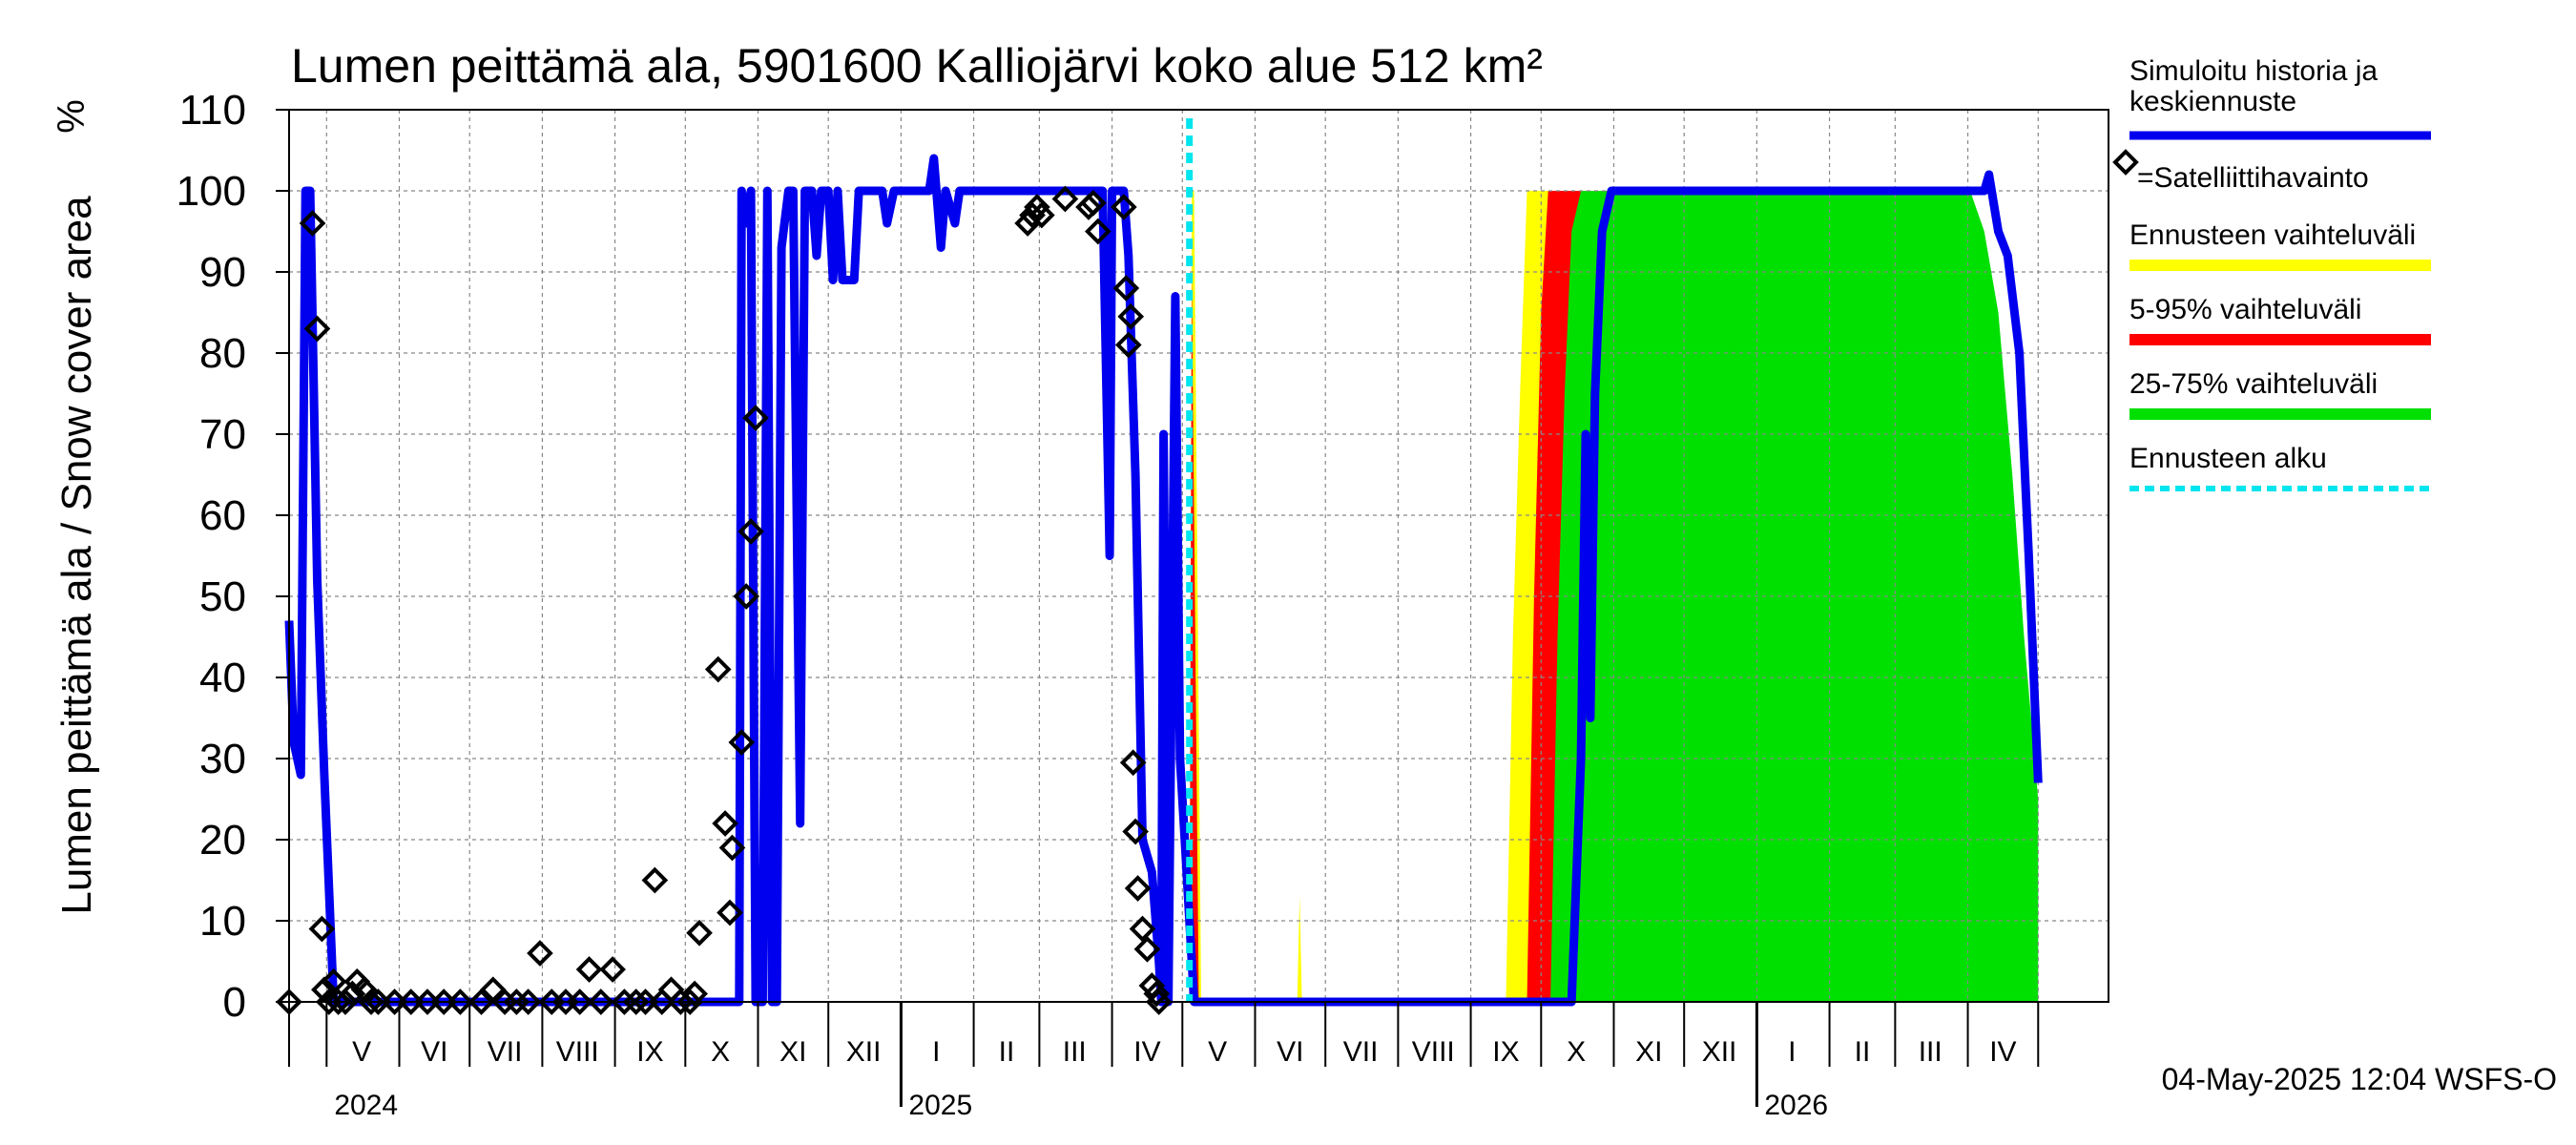 The image size is (2576, 1145). What do you see at coordinates (222, 516) in the screenshot?
I see `y-tick-label: 60` at bounding box center [222, 516].